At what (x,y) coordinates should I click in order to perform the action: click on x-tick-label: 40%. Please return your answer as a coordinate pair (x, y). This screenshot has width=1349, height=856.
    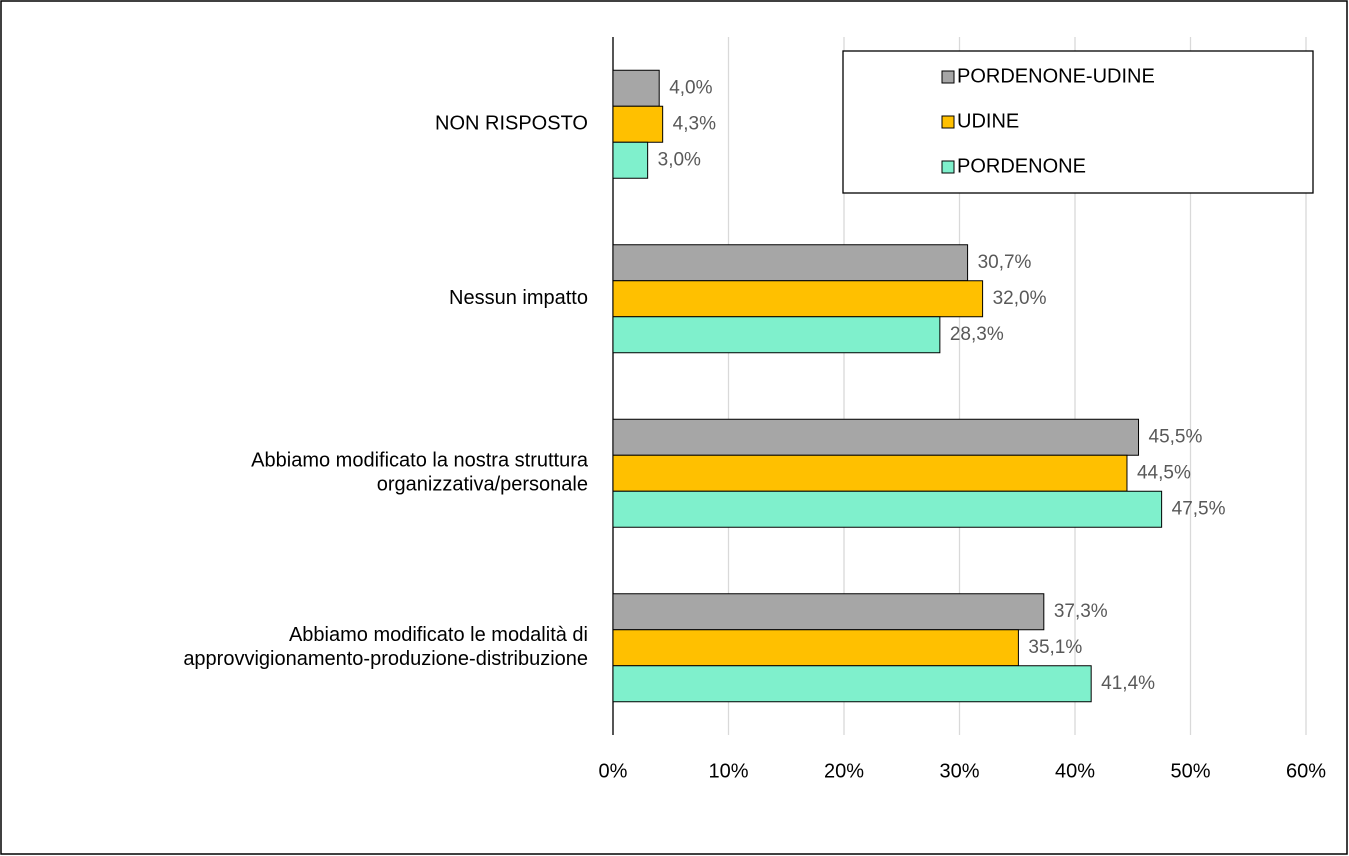
    Looking at the image, I should click on (1075, 771).